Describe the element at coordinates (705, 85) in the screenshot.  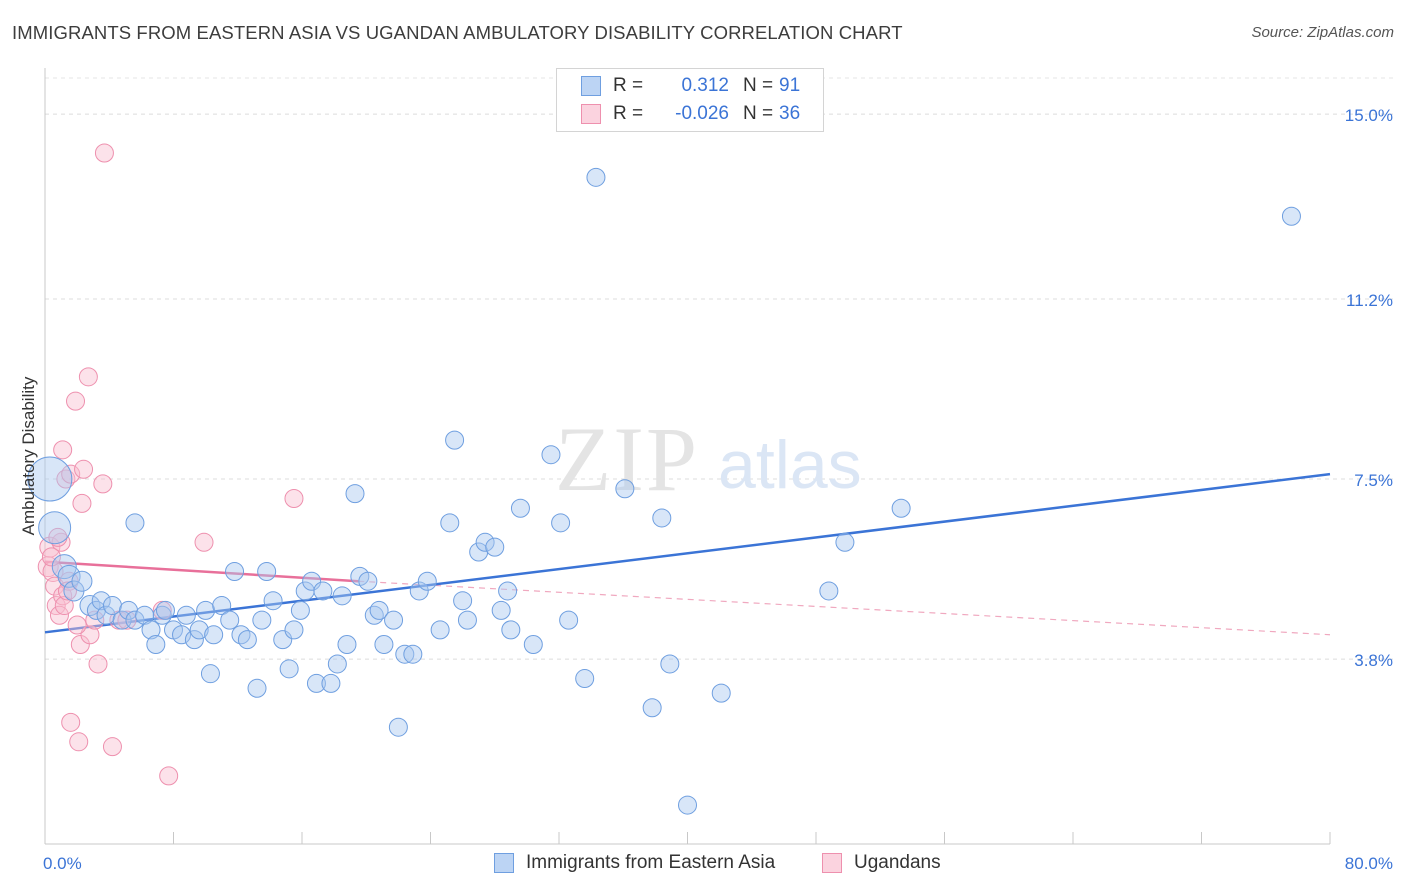
I see `r-value: 0.312` at that location.